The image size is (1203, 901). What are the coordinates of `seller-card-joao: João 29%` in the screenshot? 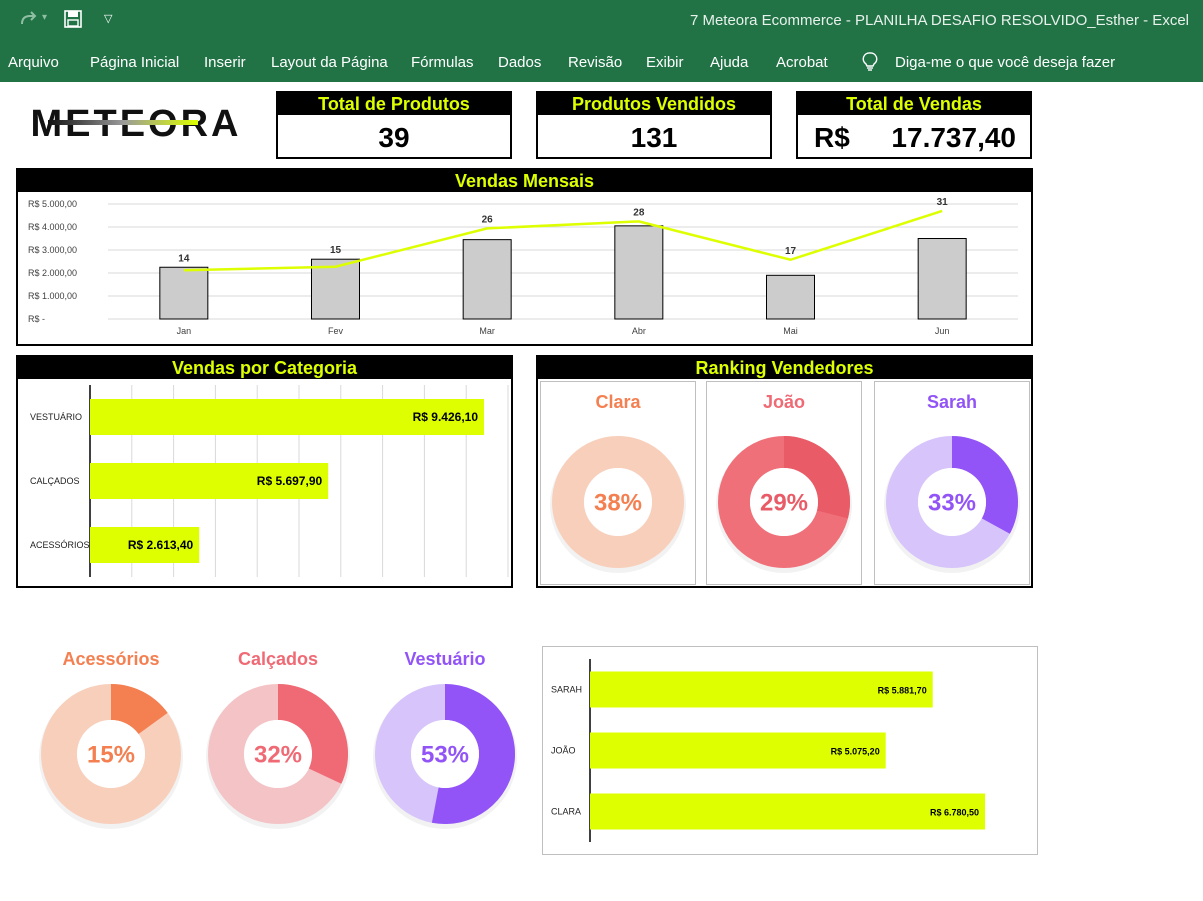 It's located at (784, 483).